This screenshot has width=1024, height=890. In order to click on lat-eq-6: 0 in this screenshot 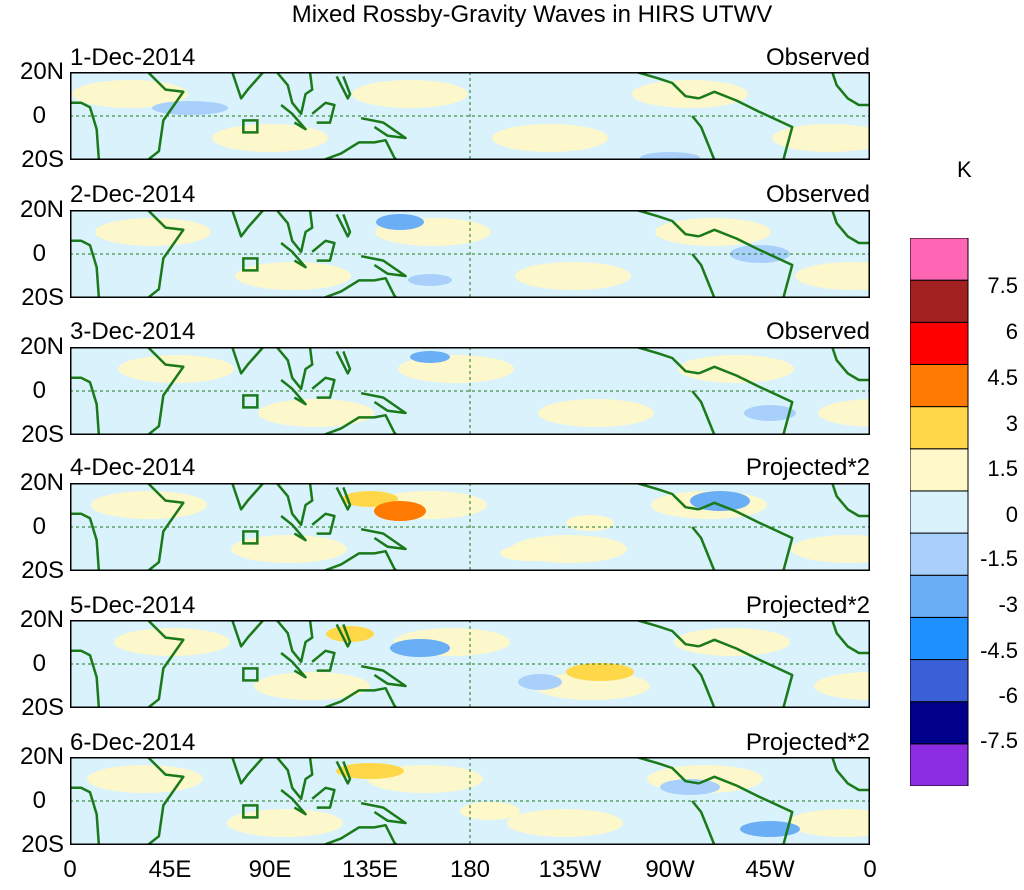, I will do `click(39, 800)`.